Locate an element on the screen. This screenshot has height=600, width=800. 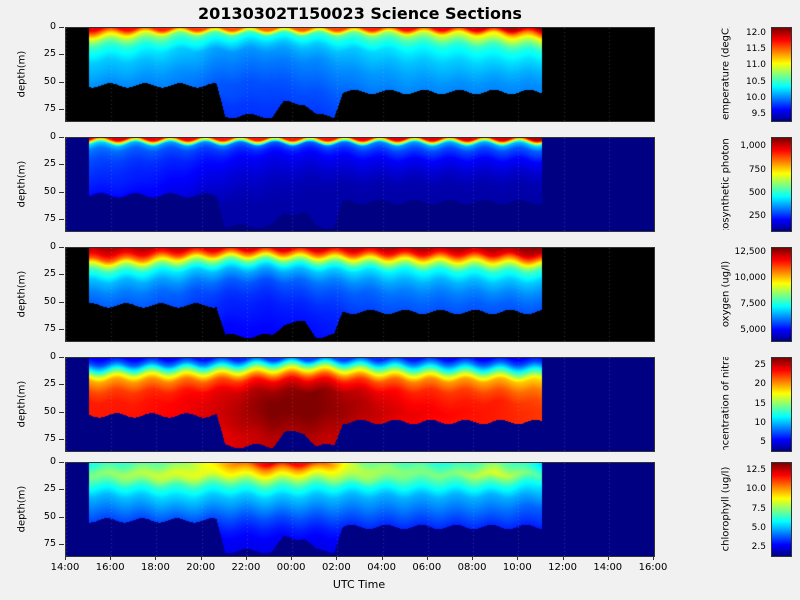
colorbar-ticks-temperature: 12.0 11.5 11.0 10.5 10.0 9.5 is located at coordinates (750, 73).